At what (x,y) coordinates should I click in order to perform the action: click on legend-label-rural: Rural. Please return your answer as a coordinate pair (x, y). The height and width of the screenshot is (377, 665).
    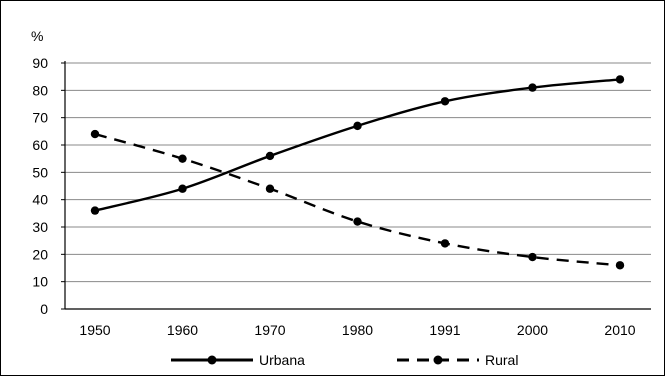
    Looking at the image, I should click on (501, 360).